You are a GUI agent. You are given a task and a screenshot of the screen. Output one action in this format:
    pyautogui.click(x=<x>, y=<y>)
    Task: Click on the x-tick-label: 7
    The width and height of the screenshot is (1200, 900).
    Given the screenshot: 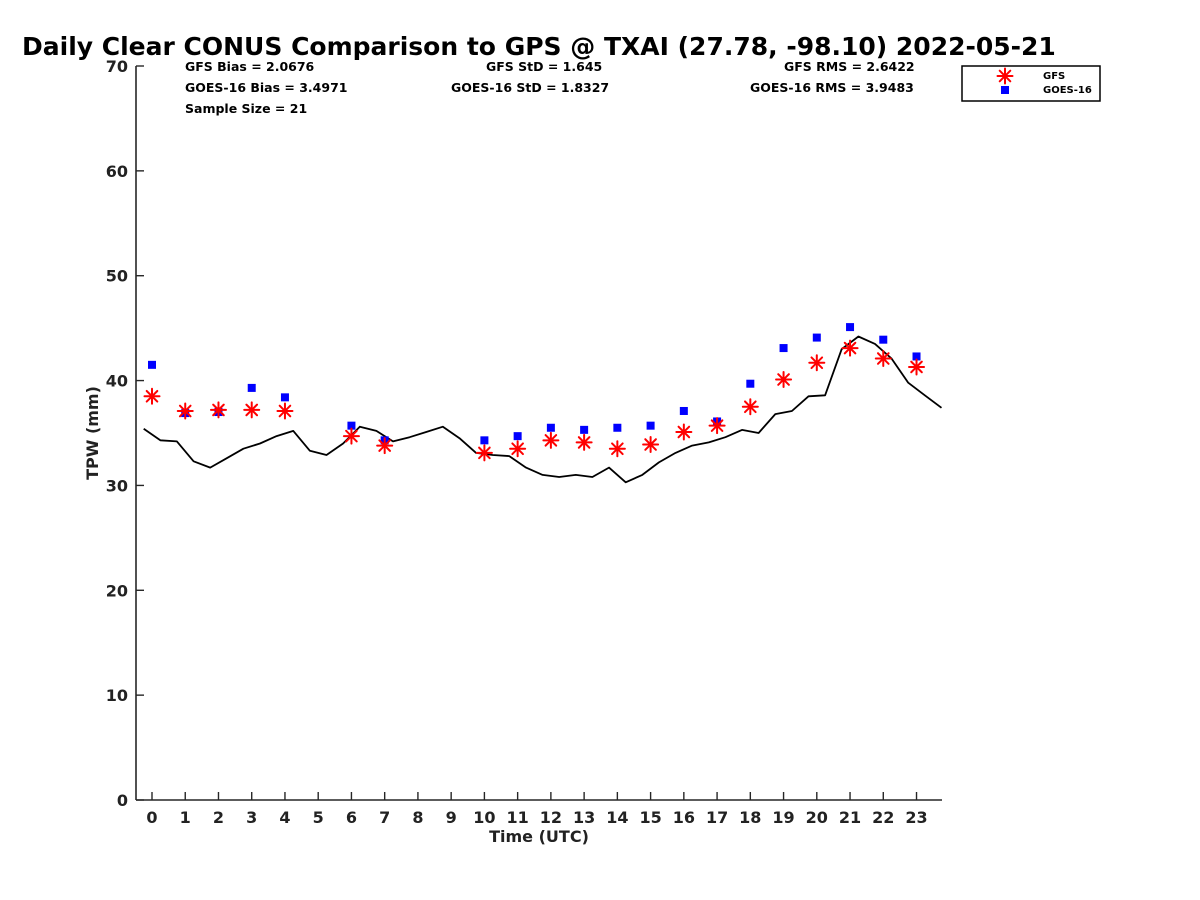 What is the action you would take?
    pyautogui.click(x=384, y=817)
    